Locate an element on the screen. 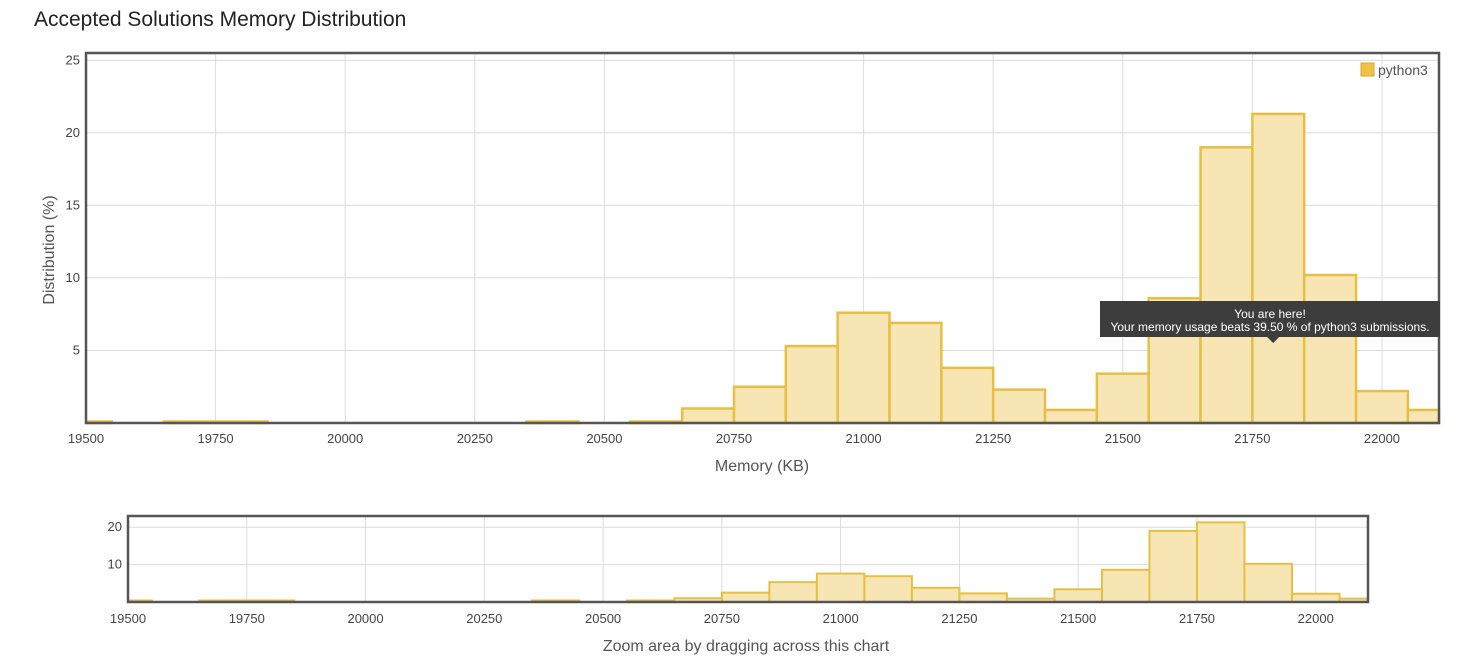 Image resolution: width=1483 pixels, height=665 pixels. navigator-y-tick-labels: 10 20 is located at coordinates (115, 545).